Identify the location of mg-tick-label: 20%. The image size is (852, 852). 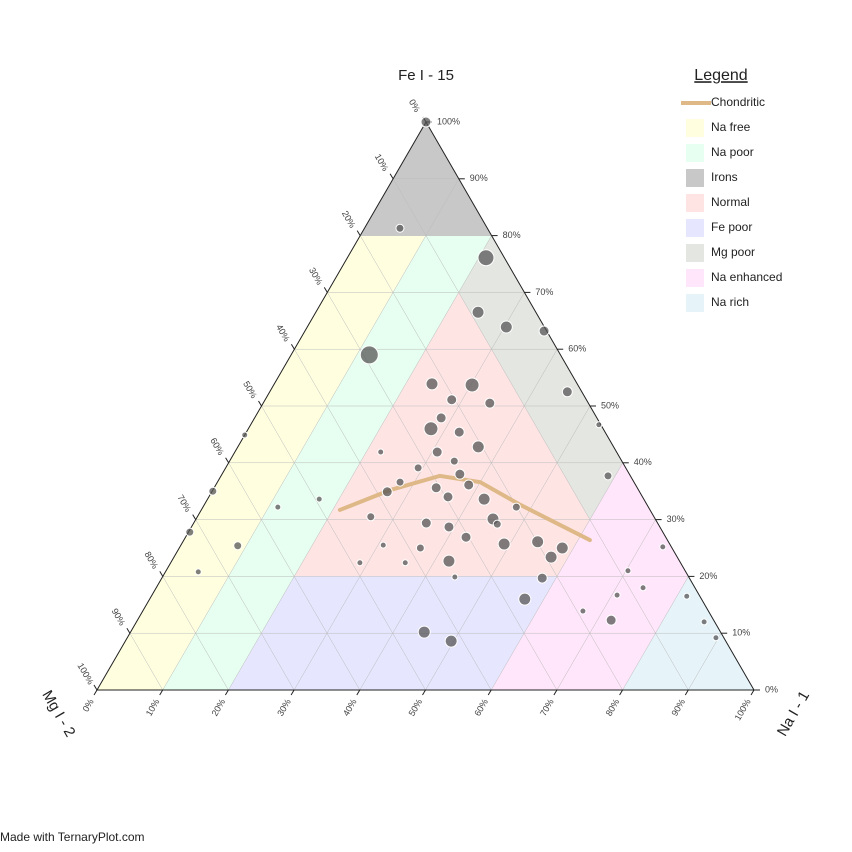
(349, 219).